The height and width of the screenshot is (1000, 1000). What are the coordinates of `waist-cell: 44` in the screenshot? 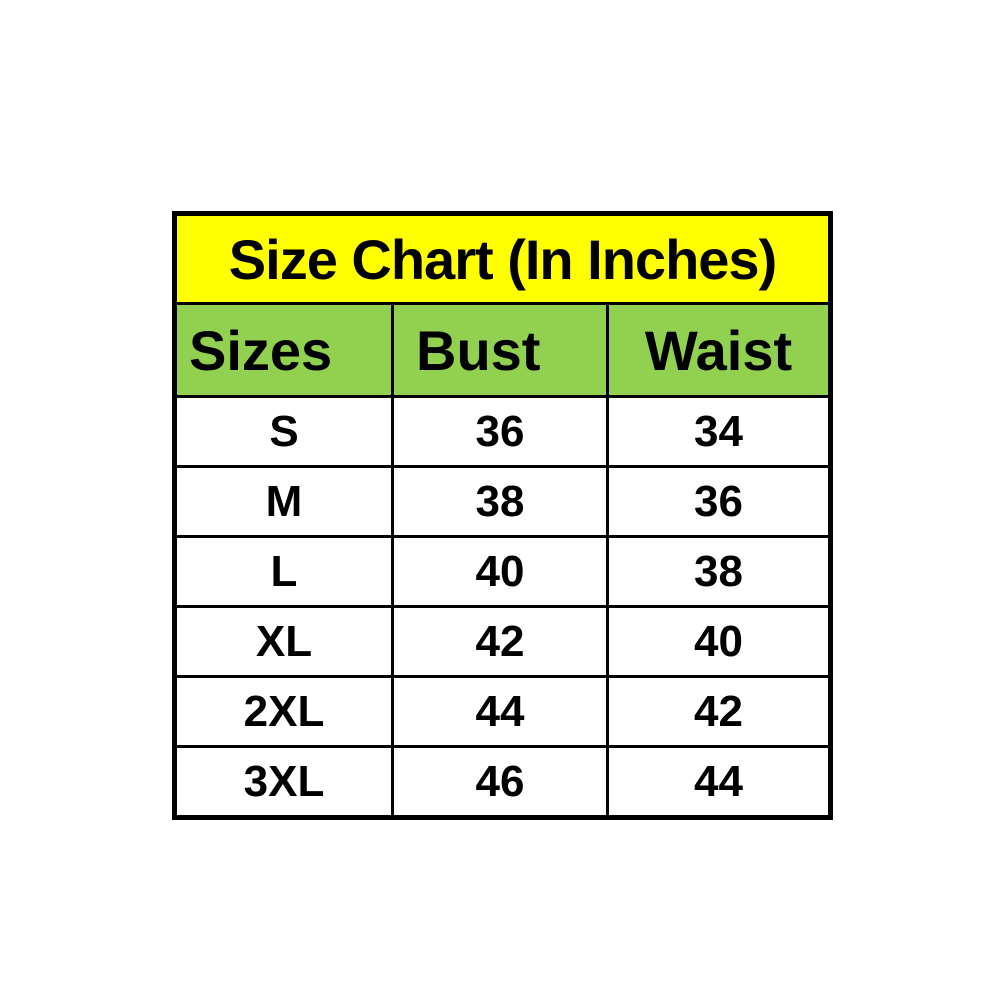 It's located at (719, 782).